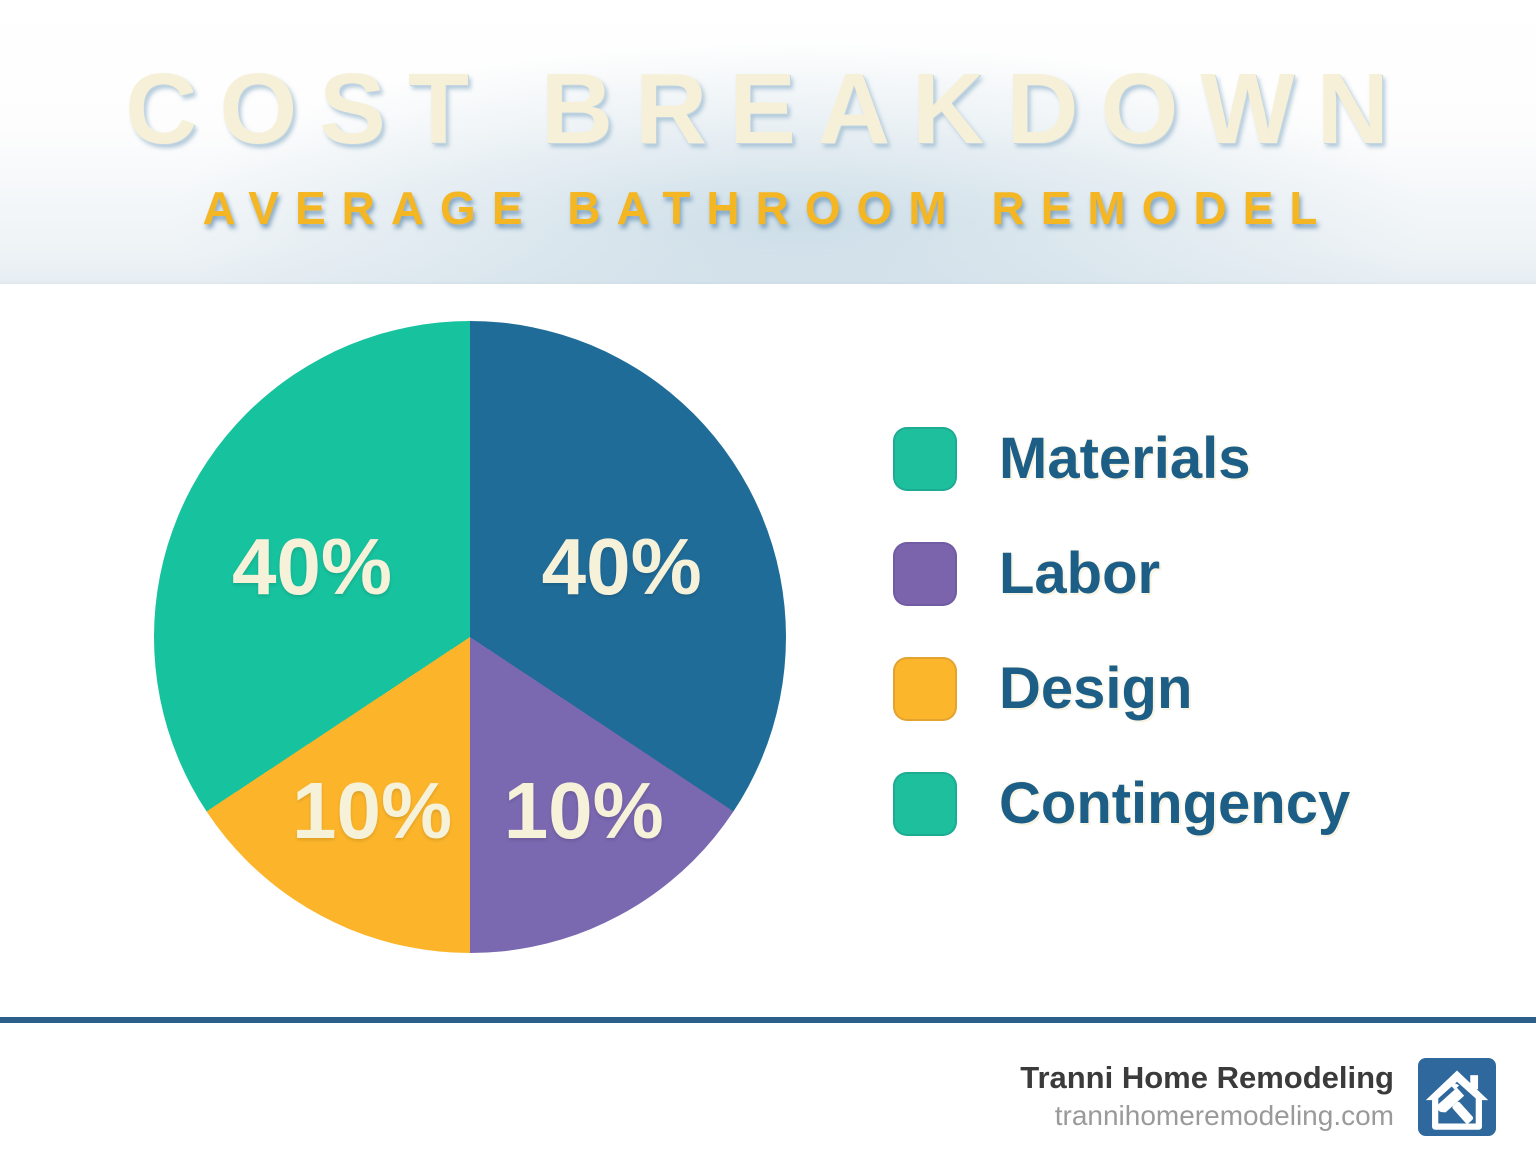 The height and width of the screenshot is (1154, 1536). I want to click on footer-divider, so click(768, 1020).